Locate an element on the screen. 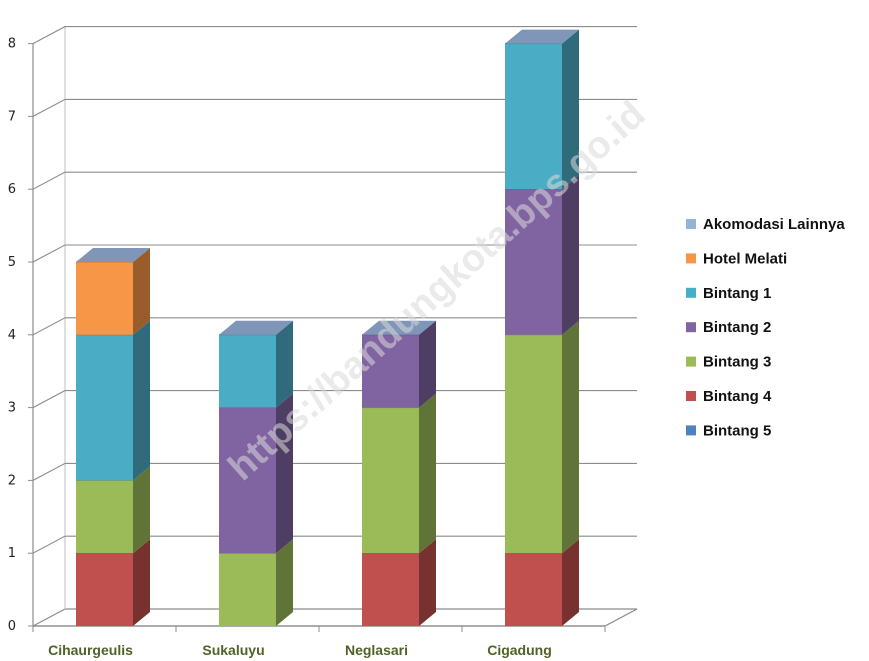 This screenshot has height=661, width=869. legend-item: Hotel Melati is located at coordinates (736, 258).